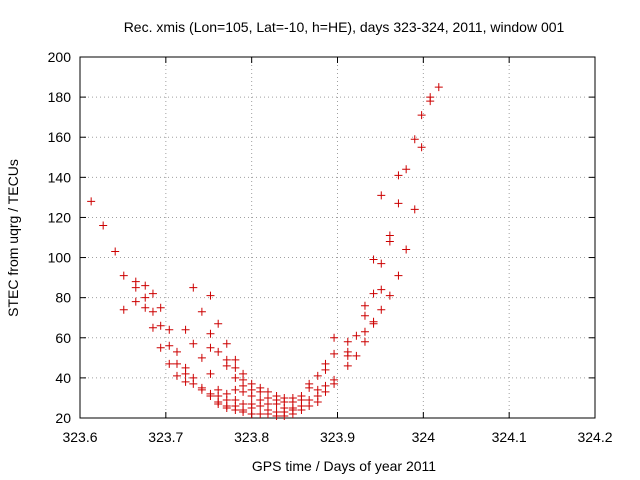  Describe the element at coordinates (251, 437) in the screenshot. I see `x-tick-label: 323.8` at that location.